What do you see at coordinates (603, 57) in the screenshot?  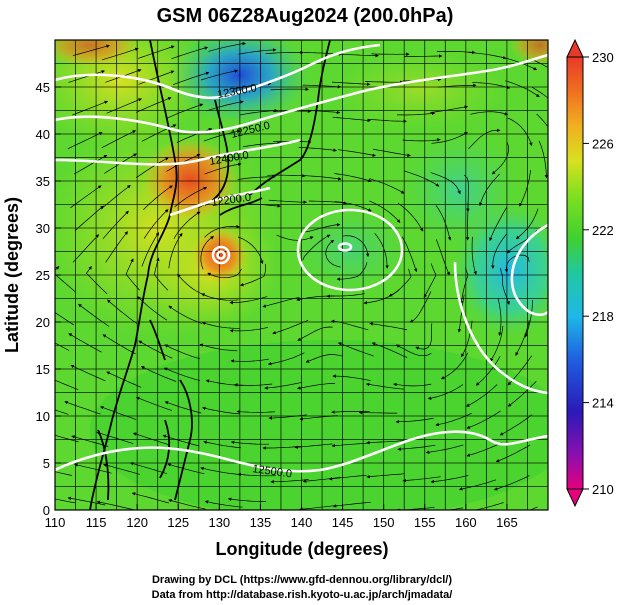 I see `colorbar-tick-label: 230` at bounding box center [603, 57].